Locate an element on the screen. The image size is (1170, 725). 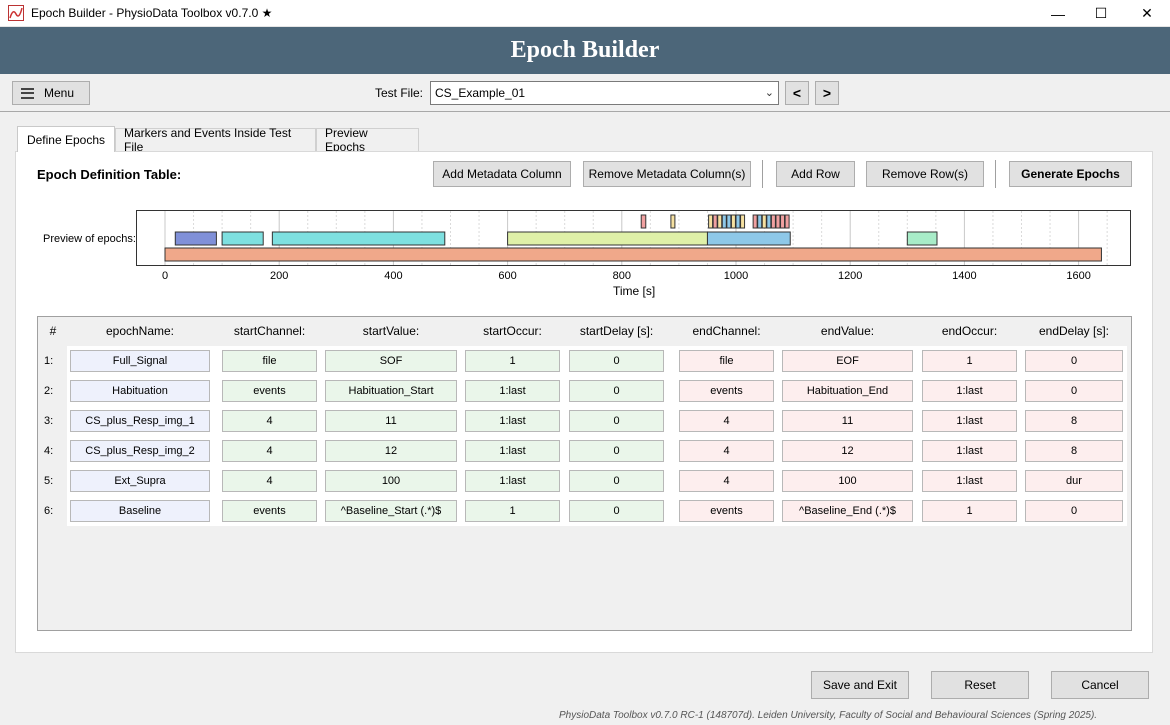
page-title: Epoch Builder is located at coordinates (585, 50).